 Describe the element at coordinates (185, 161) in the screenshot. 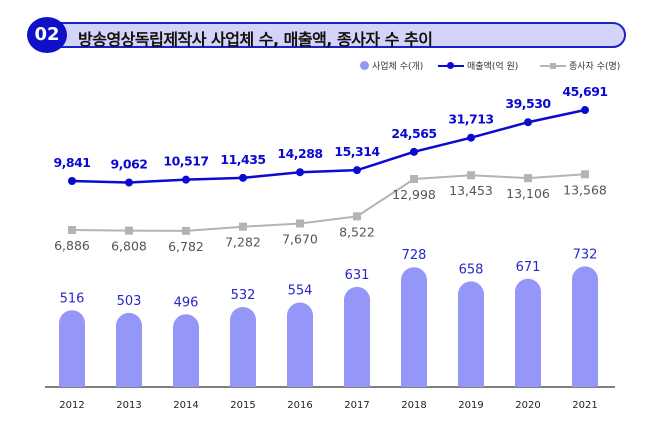

I see `revenue-label-2014: 10,517` at that location.